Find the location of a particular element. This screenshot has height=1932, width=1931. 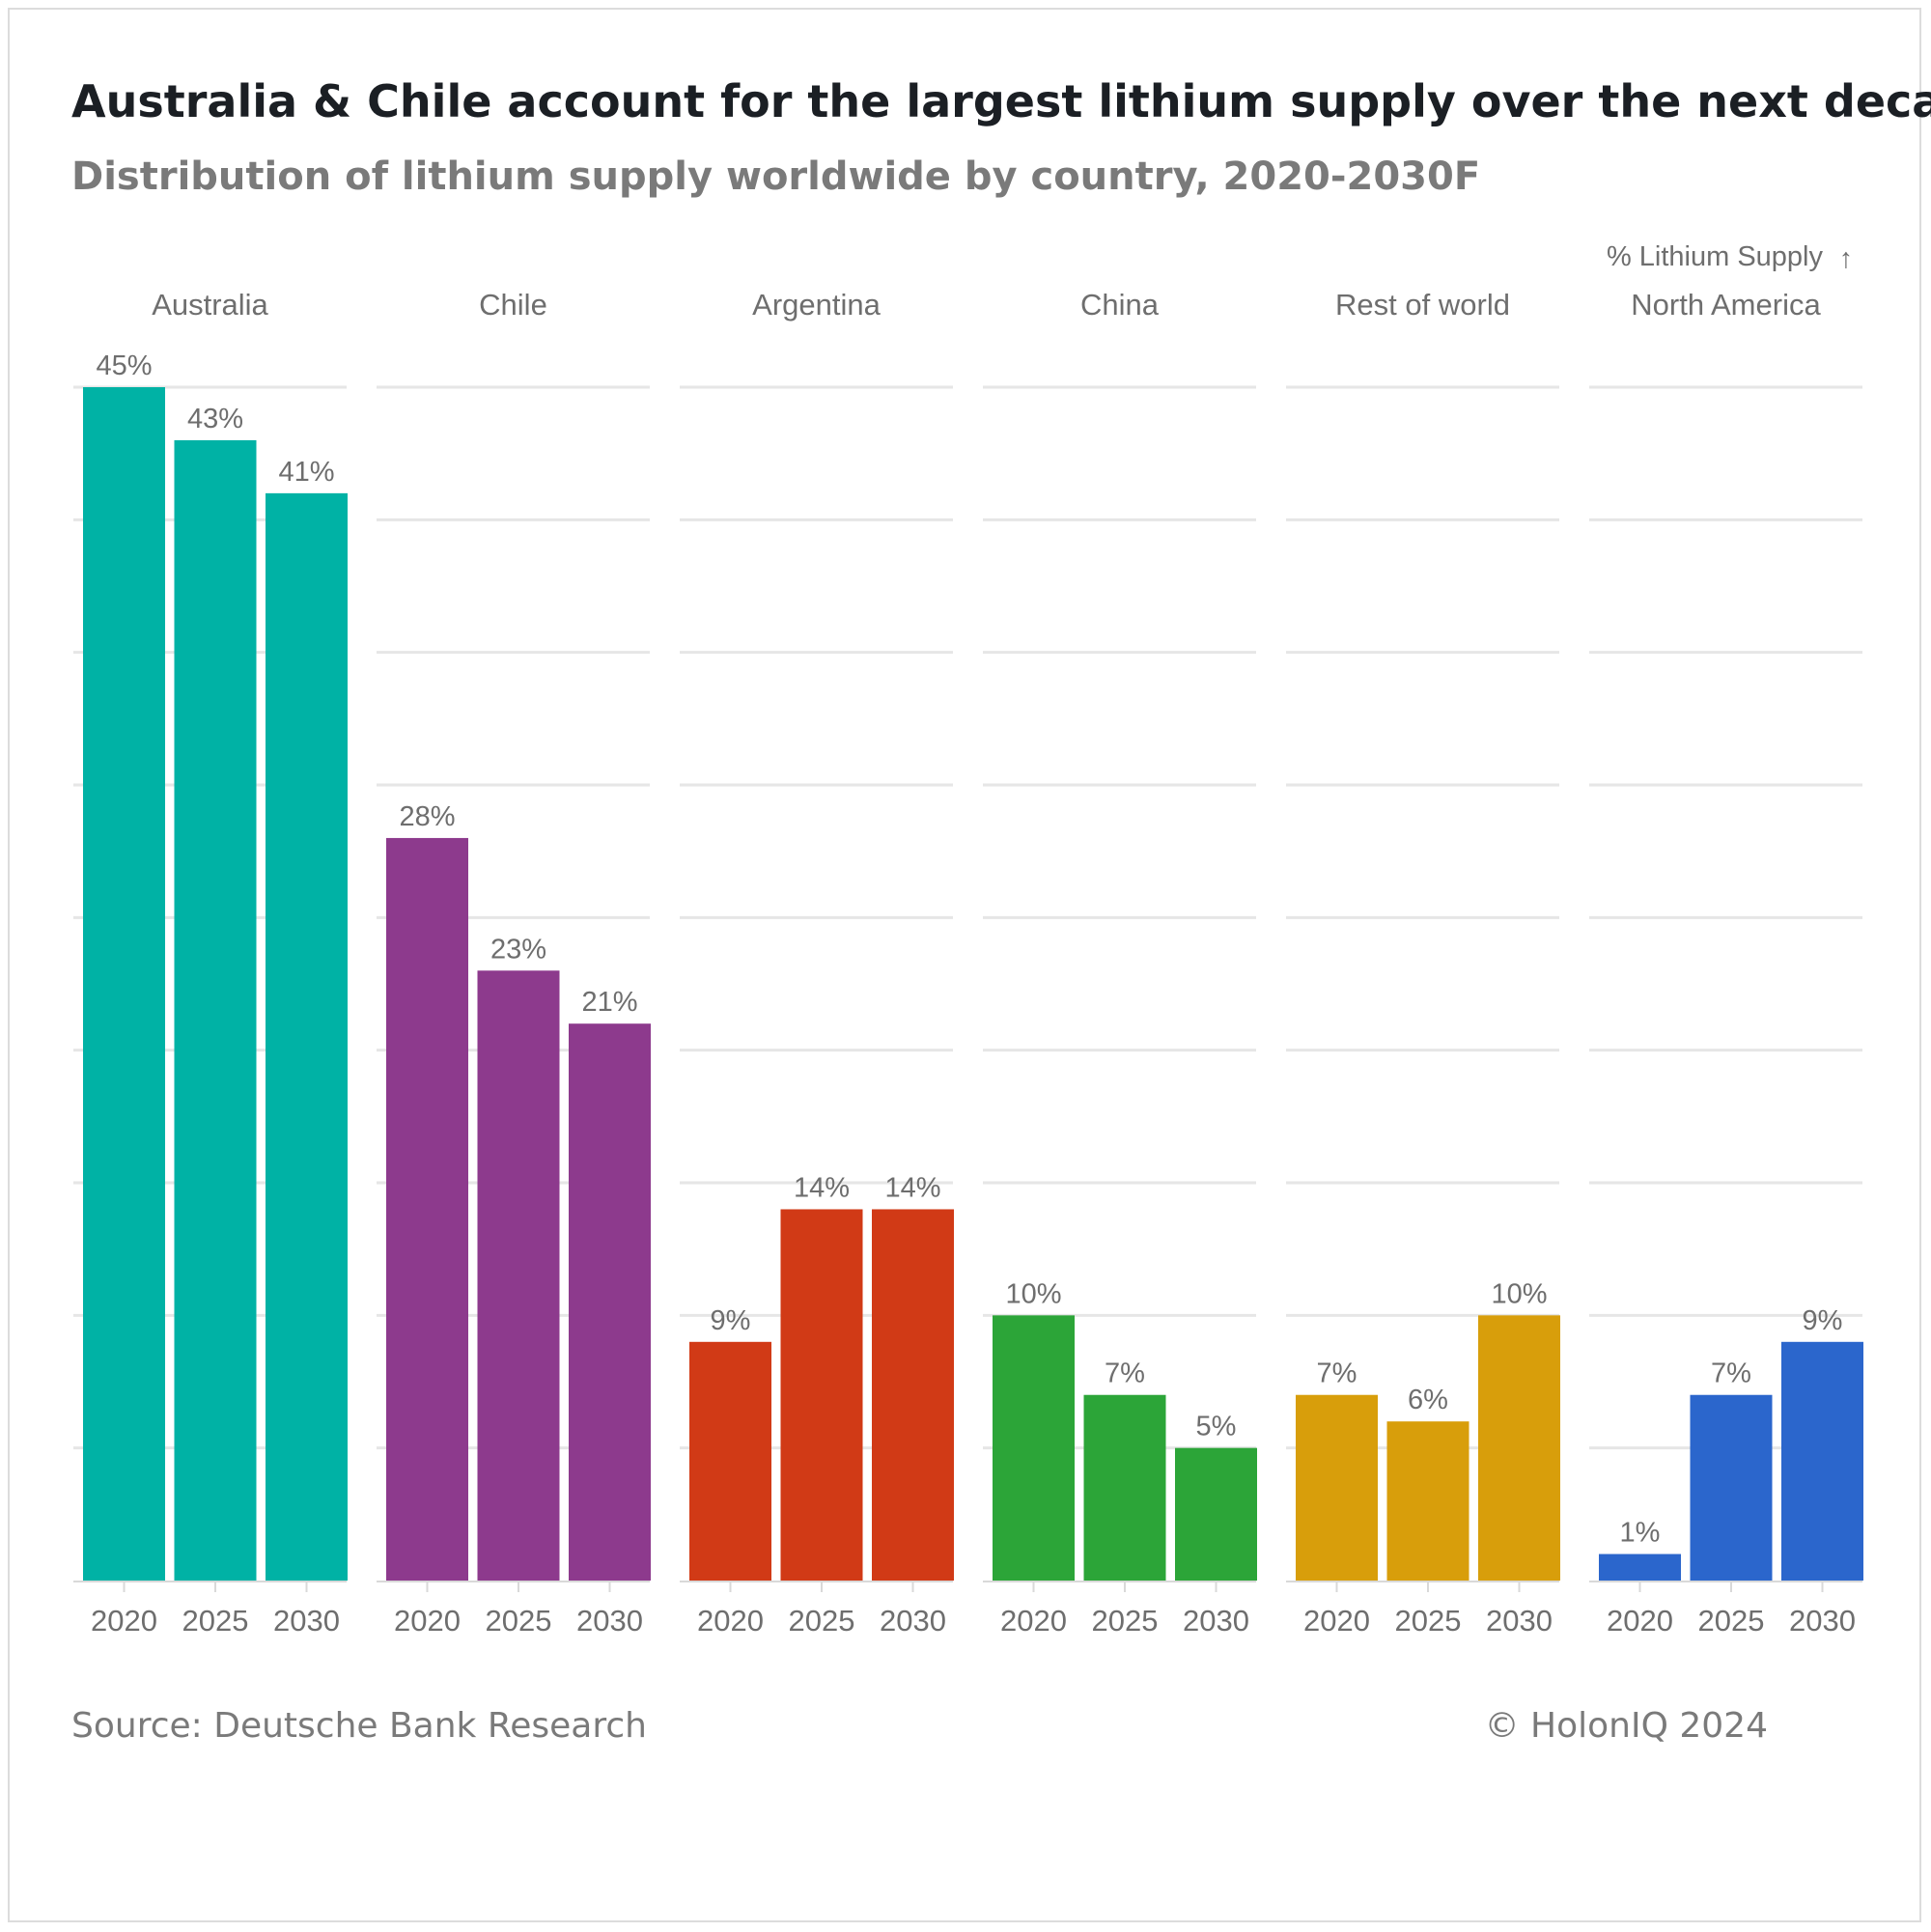

copyright-note: © HolonIQ 2024 is located at coordinates (1626, 1726).